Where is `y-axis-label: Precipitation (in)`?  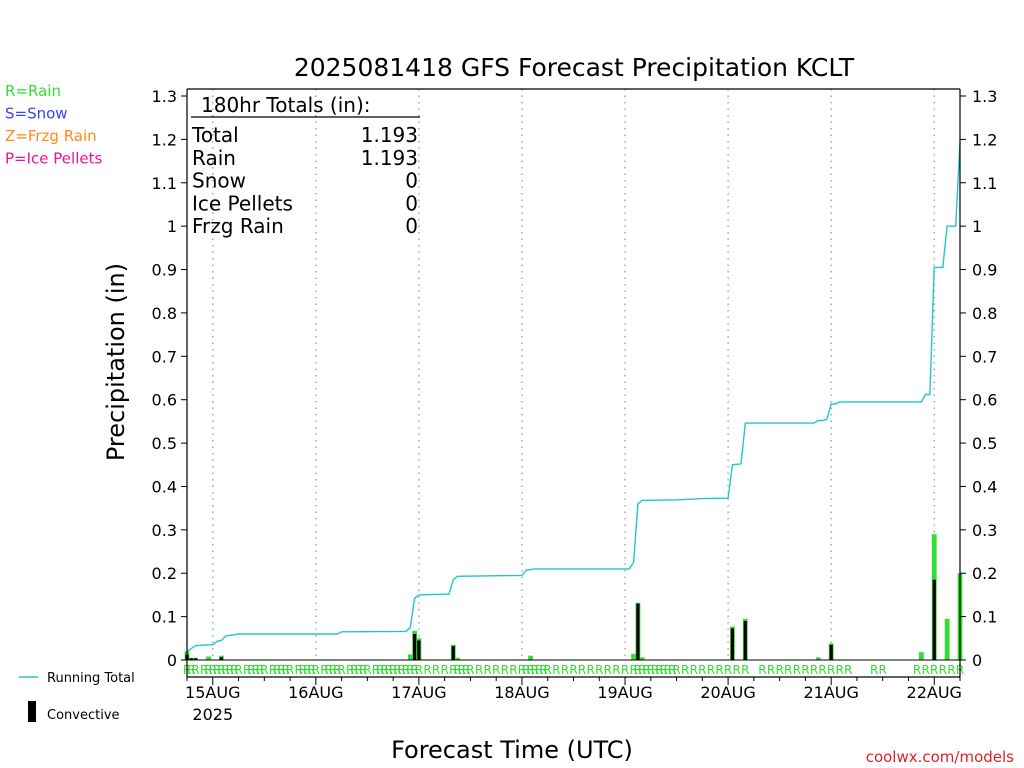 y-axis-label: Precipitation (in) is located at coordinates (116, 362).